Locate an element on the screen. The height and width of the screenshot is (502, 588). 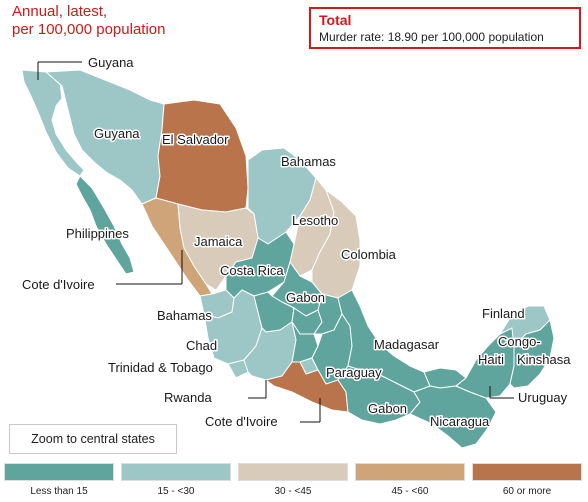
map-label-finland: Finland is located at coordinates (503, 313).